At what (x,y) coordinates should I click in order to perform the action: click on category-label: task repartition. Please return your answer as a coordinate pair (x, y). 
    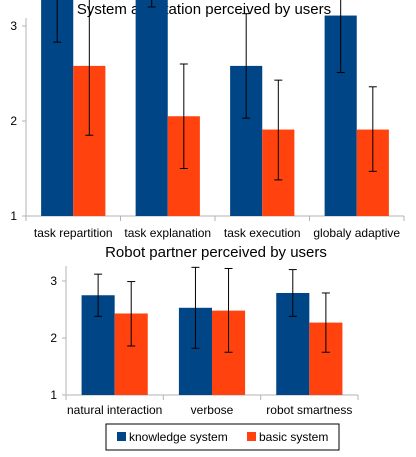
    Looking at the image, I should click on (73, 233).